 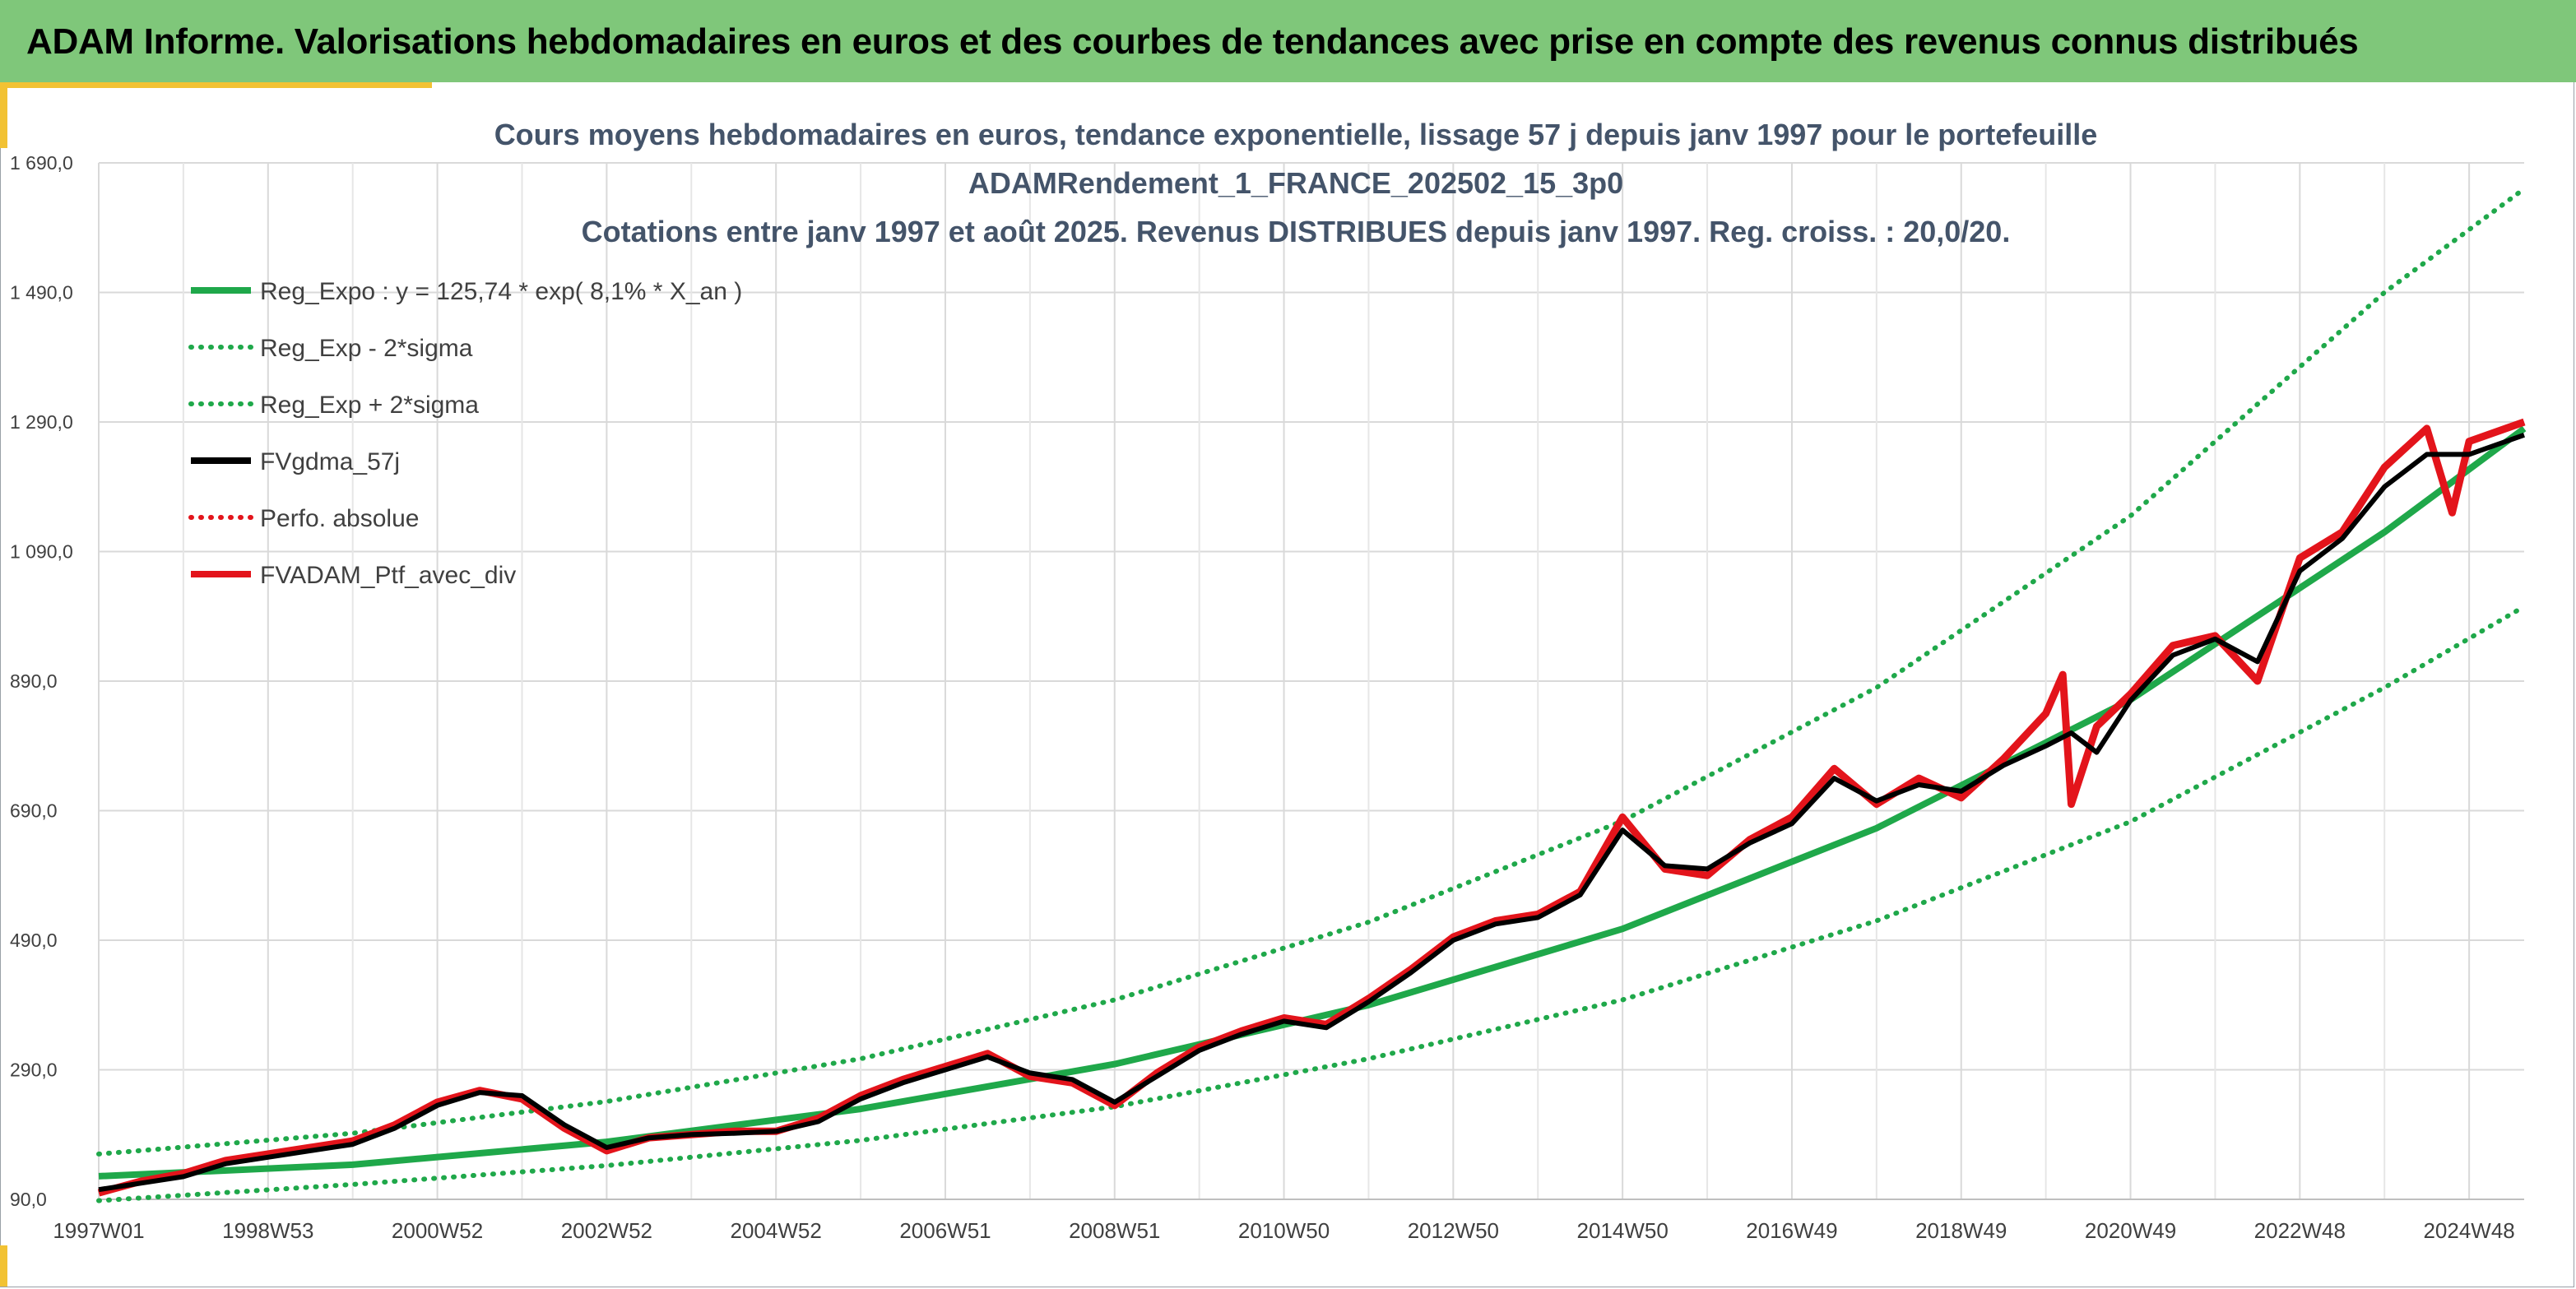 What do you see at coordinates (607, 1230) in the screenshot?
I see `x-tick-label: 2002W52` at bounding box center [607, 1230].